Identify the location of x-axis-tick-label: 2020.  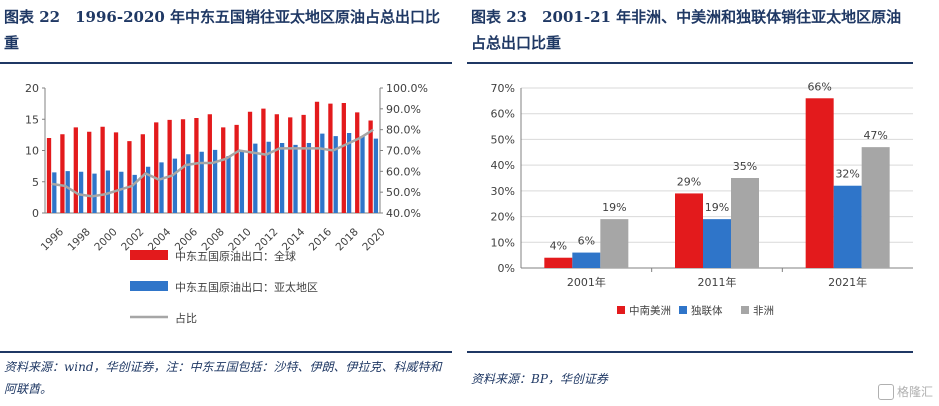
(373, 239).